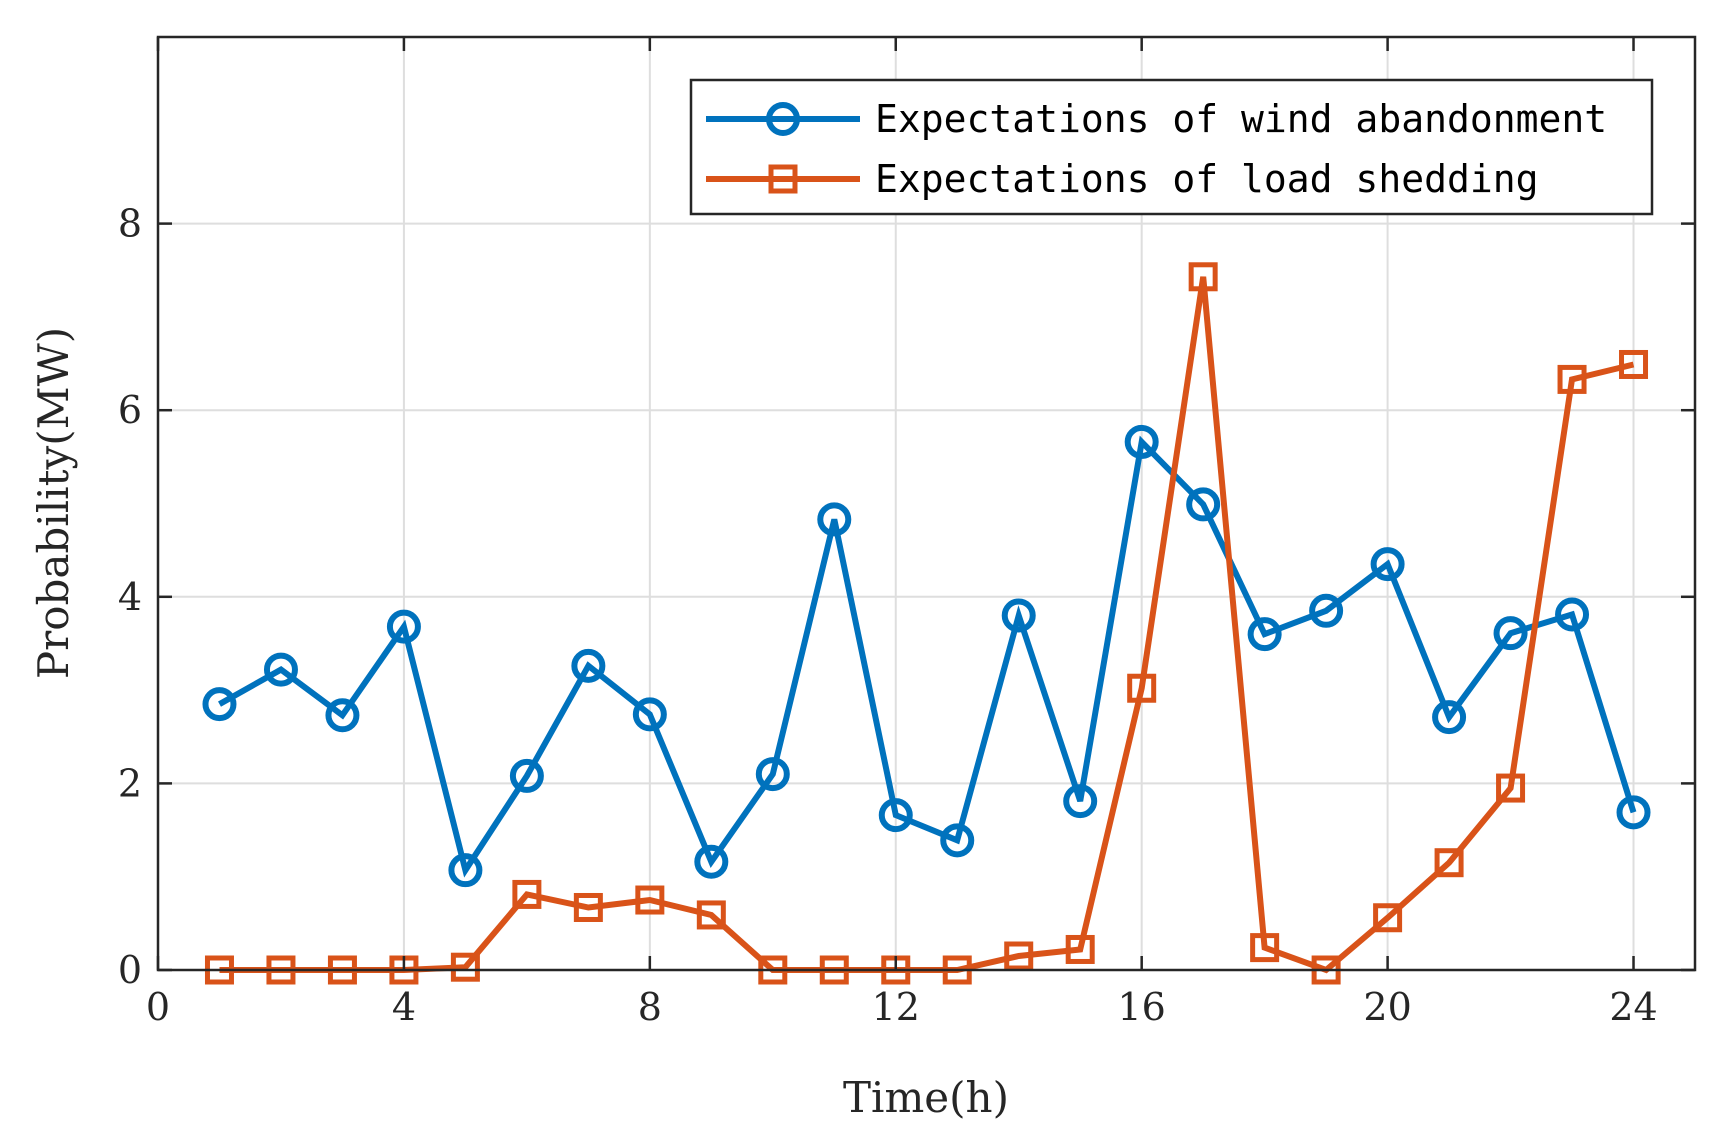  I want to click on legend-label-wind: Expectations of wind abandonment, so click(1241, 119).